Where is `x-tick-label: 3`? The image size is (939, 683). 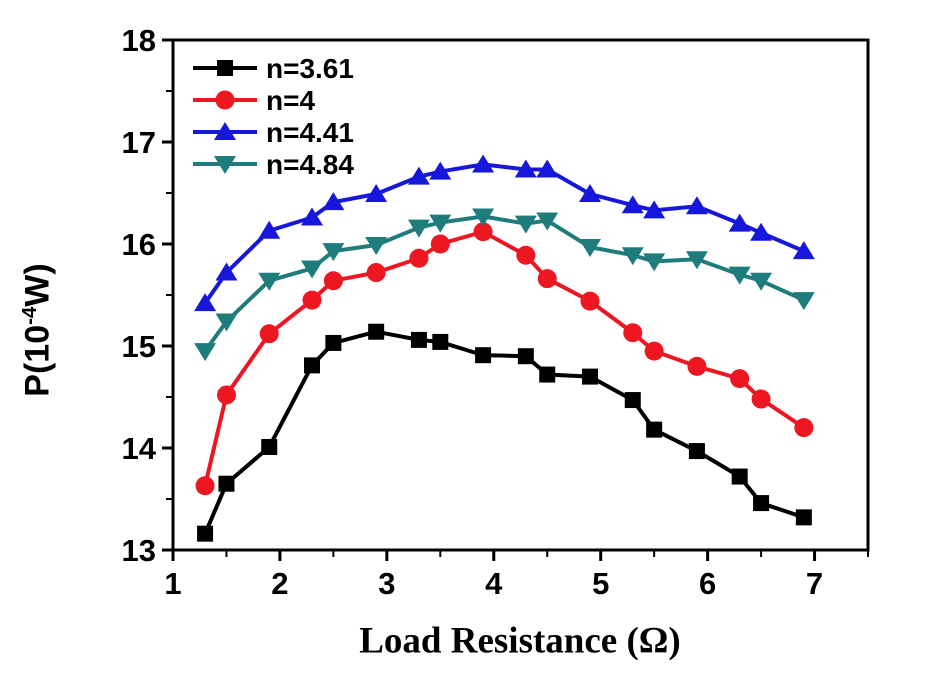
x-tick-label: 3 is located at coordinates (386, 583).